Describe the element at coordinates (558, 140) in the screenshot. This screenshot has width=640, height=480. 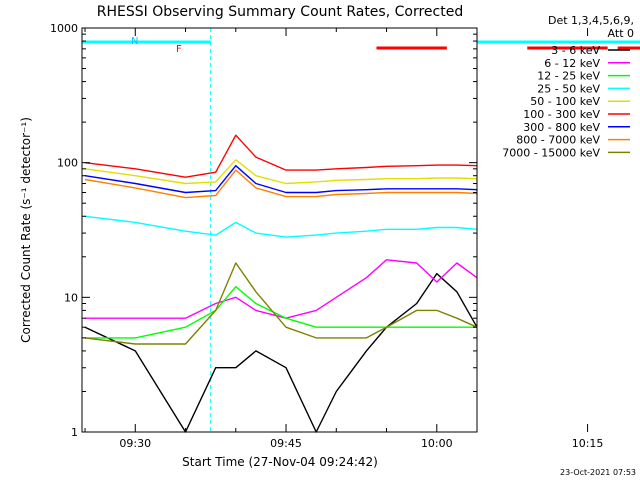
I see `legend-label-7: 800 - 7000 keV` at that location.